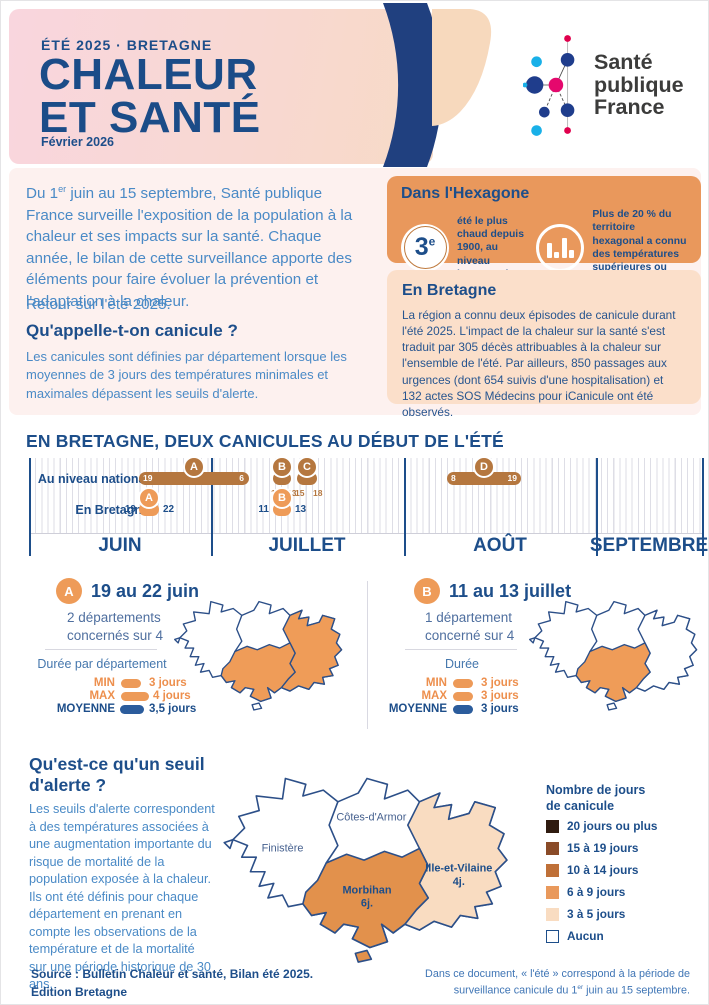 This screenshot has height=1005, width=709. I want to click on seuil-title: Qu'est-ce qu'un seuil d'alerte ?, so click(117, 774).